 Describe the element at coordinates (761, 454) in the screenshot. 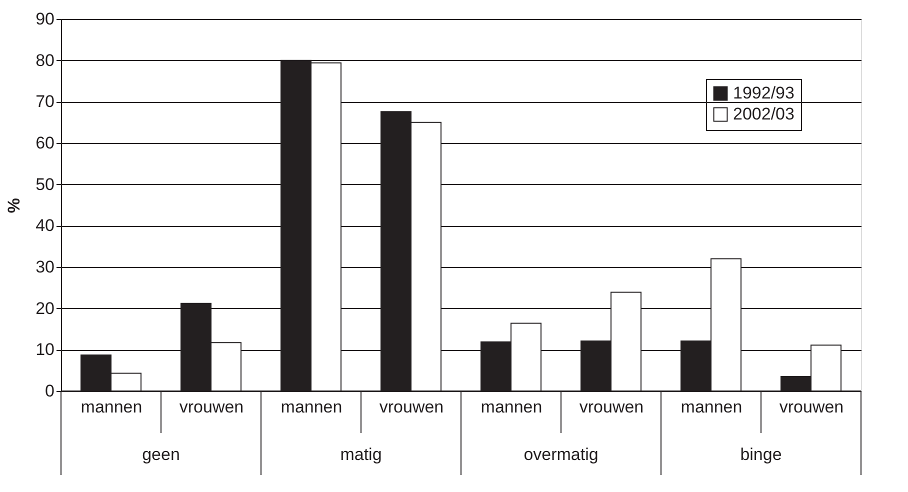

I see `text: binge` at that location.